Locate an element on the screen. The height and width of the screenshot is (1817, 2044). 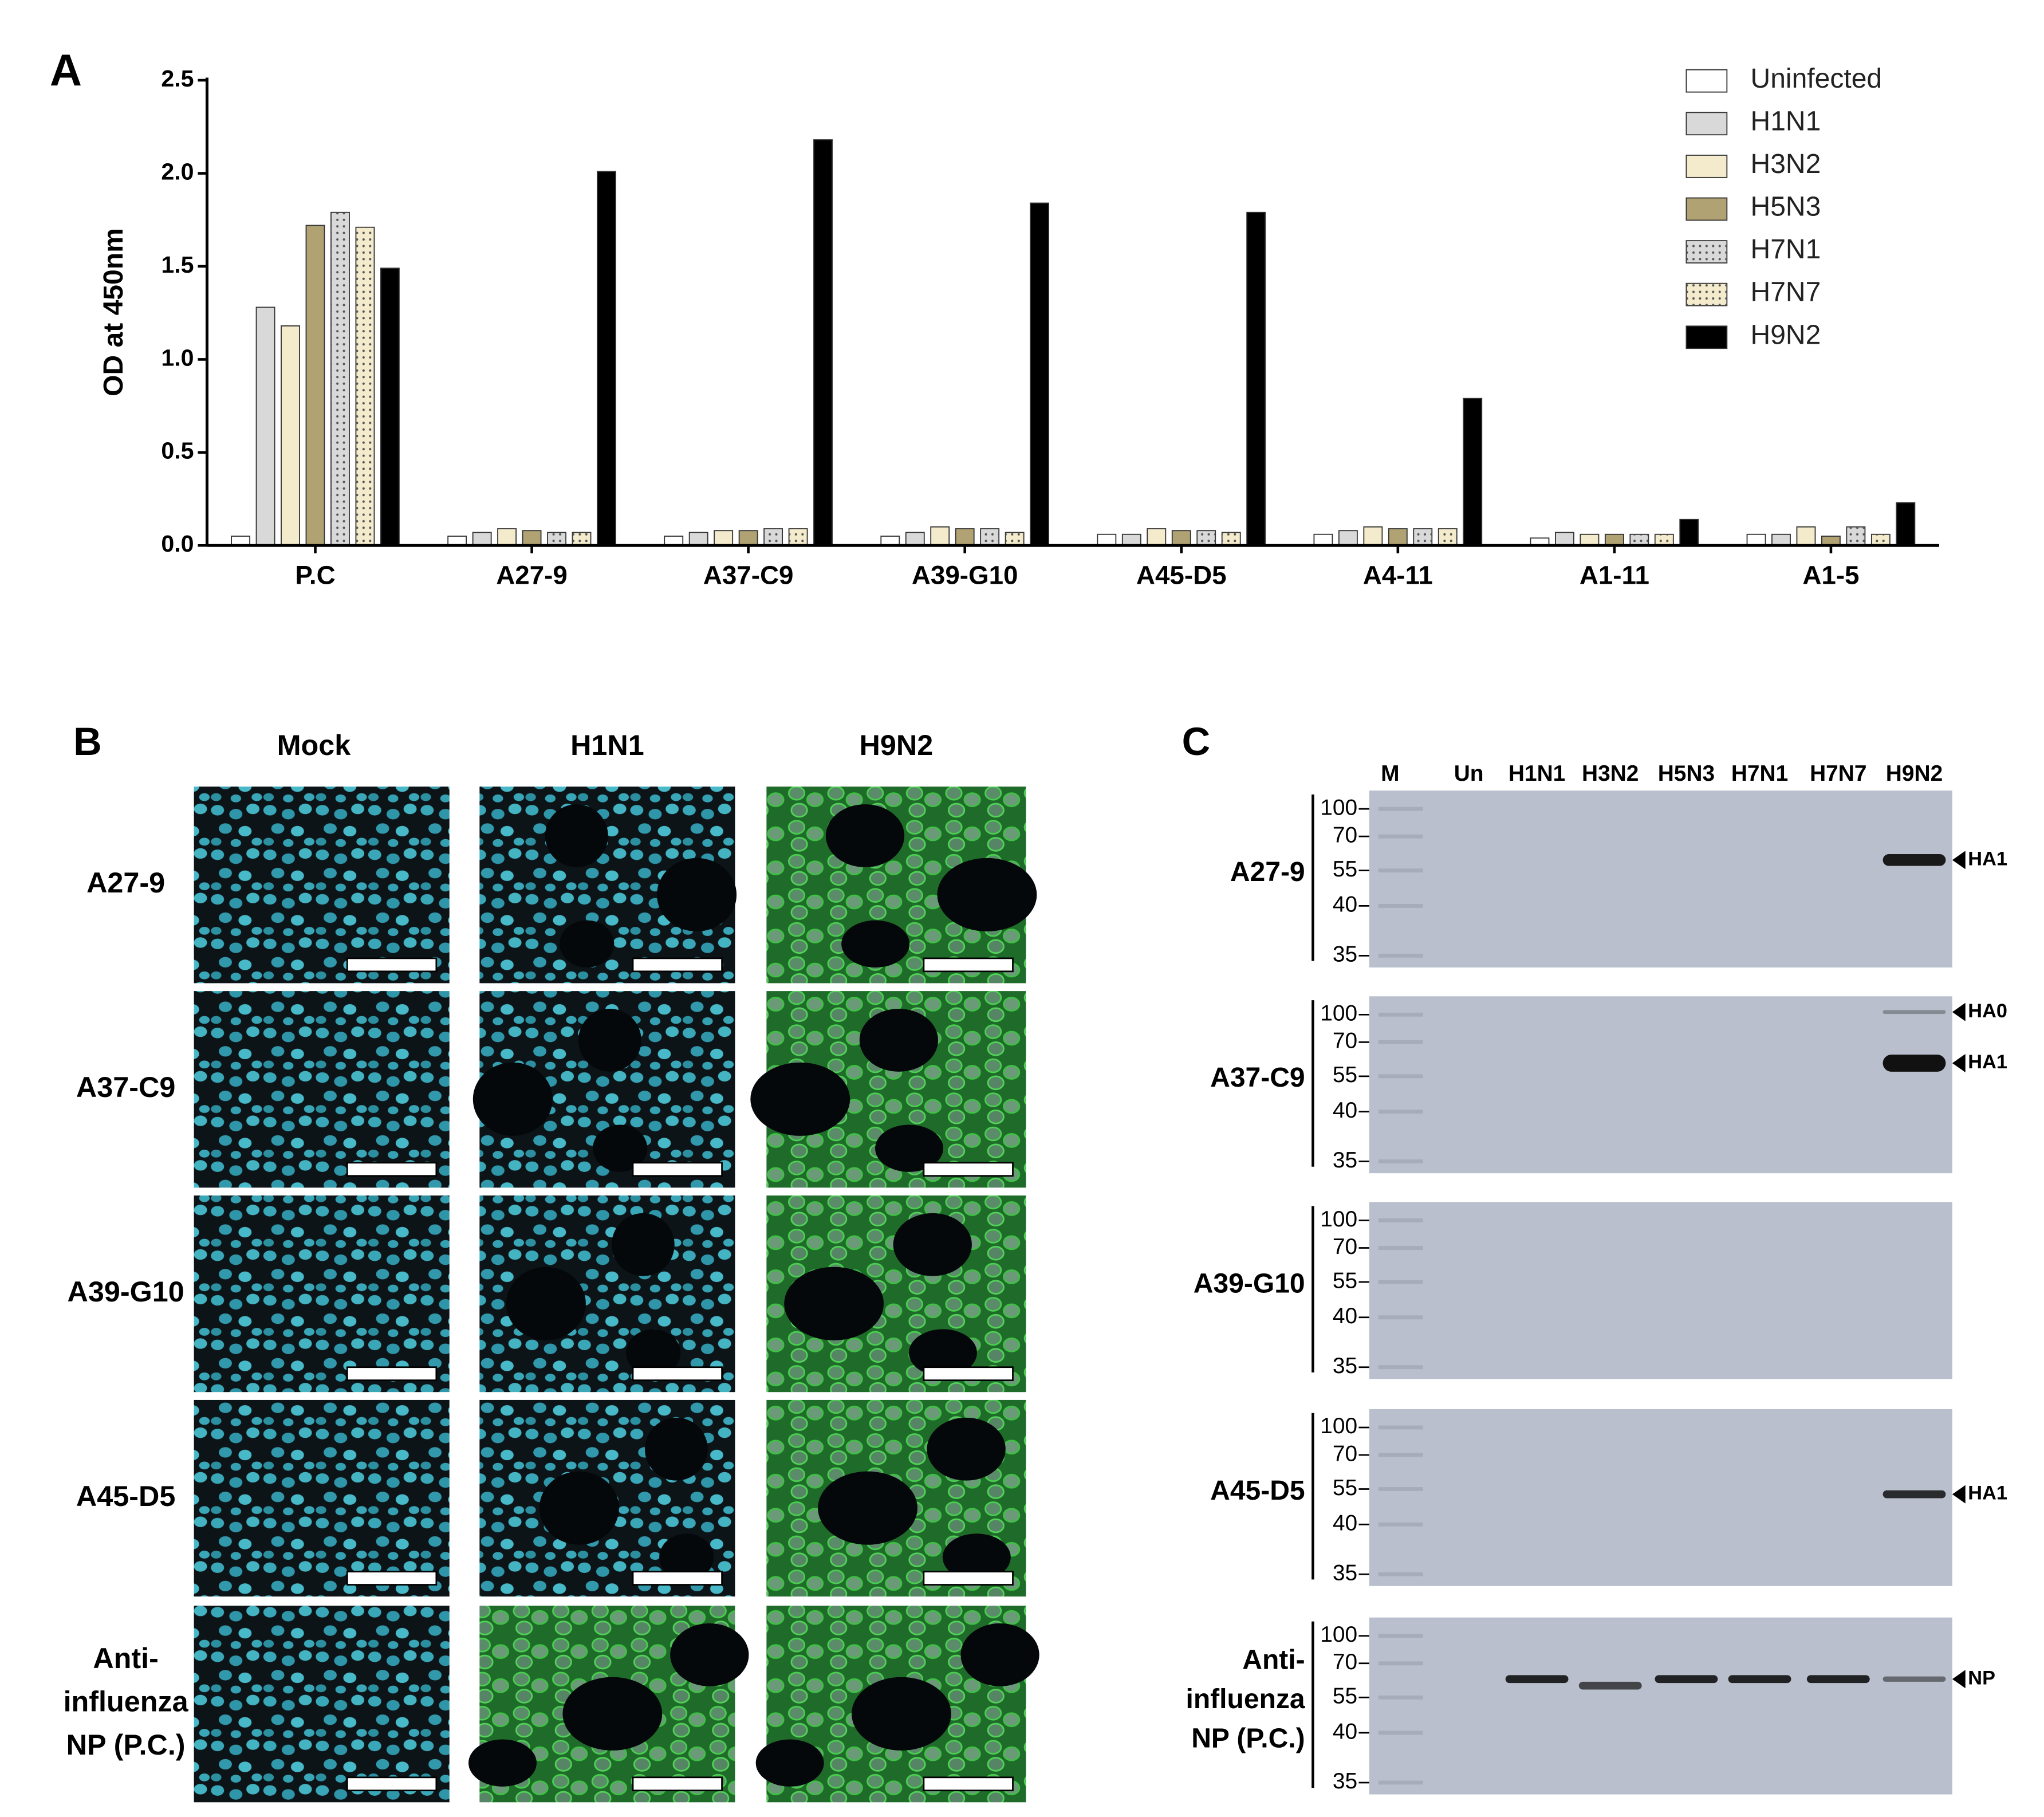
column-header: Mock is located at coordinates (314, 745).